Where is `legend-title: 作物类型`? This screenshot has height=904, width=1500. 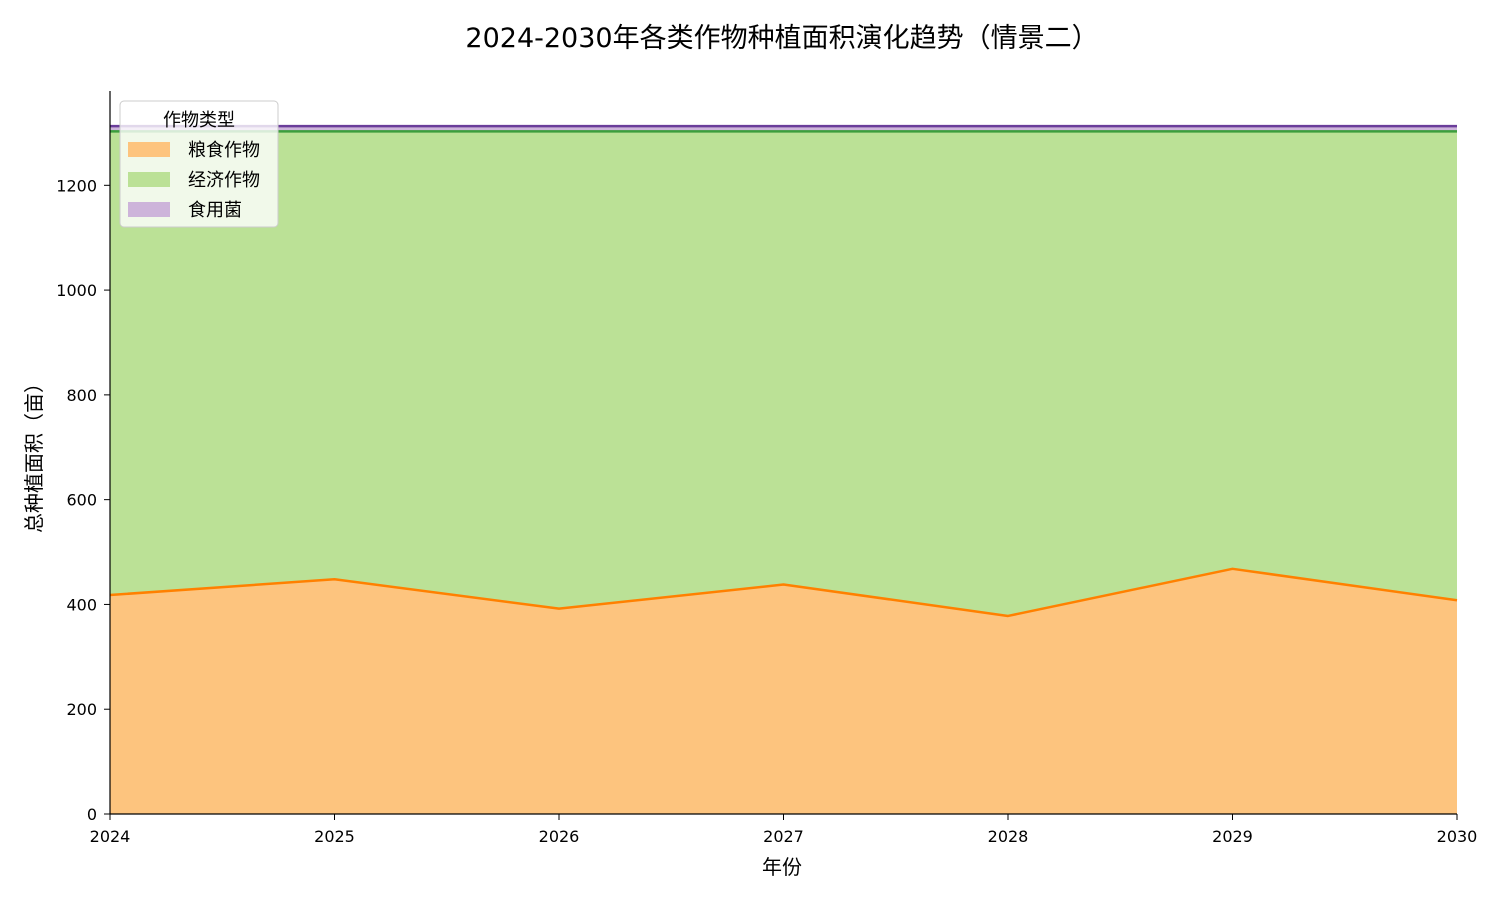 legend-title: 作物类型 is located at coordinates (199, 120).